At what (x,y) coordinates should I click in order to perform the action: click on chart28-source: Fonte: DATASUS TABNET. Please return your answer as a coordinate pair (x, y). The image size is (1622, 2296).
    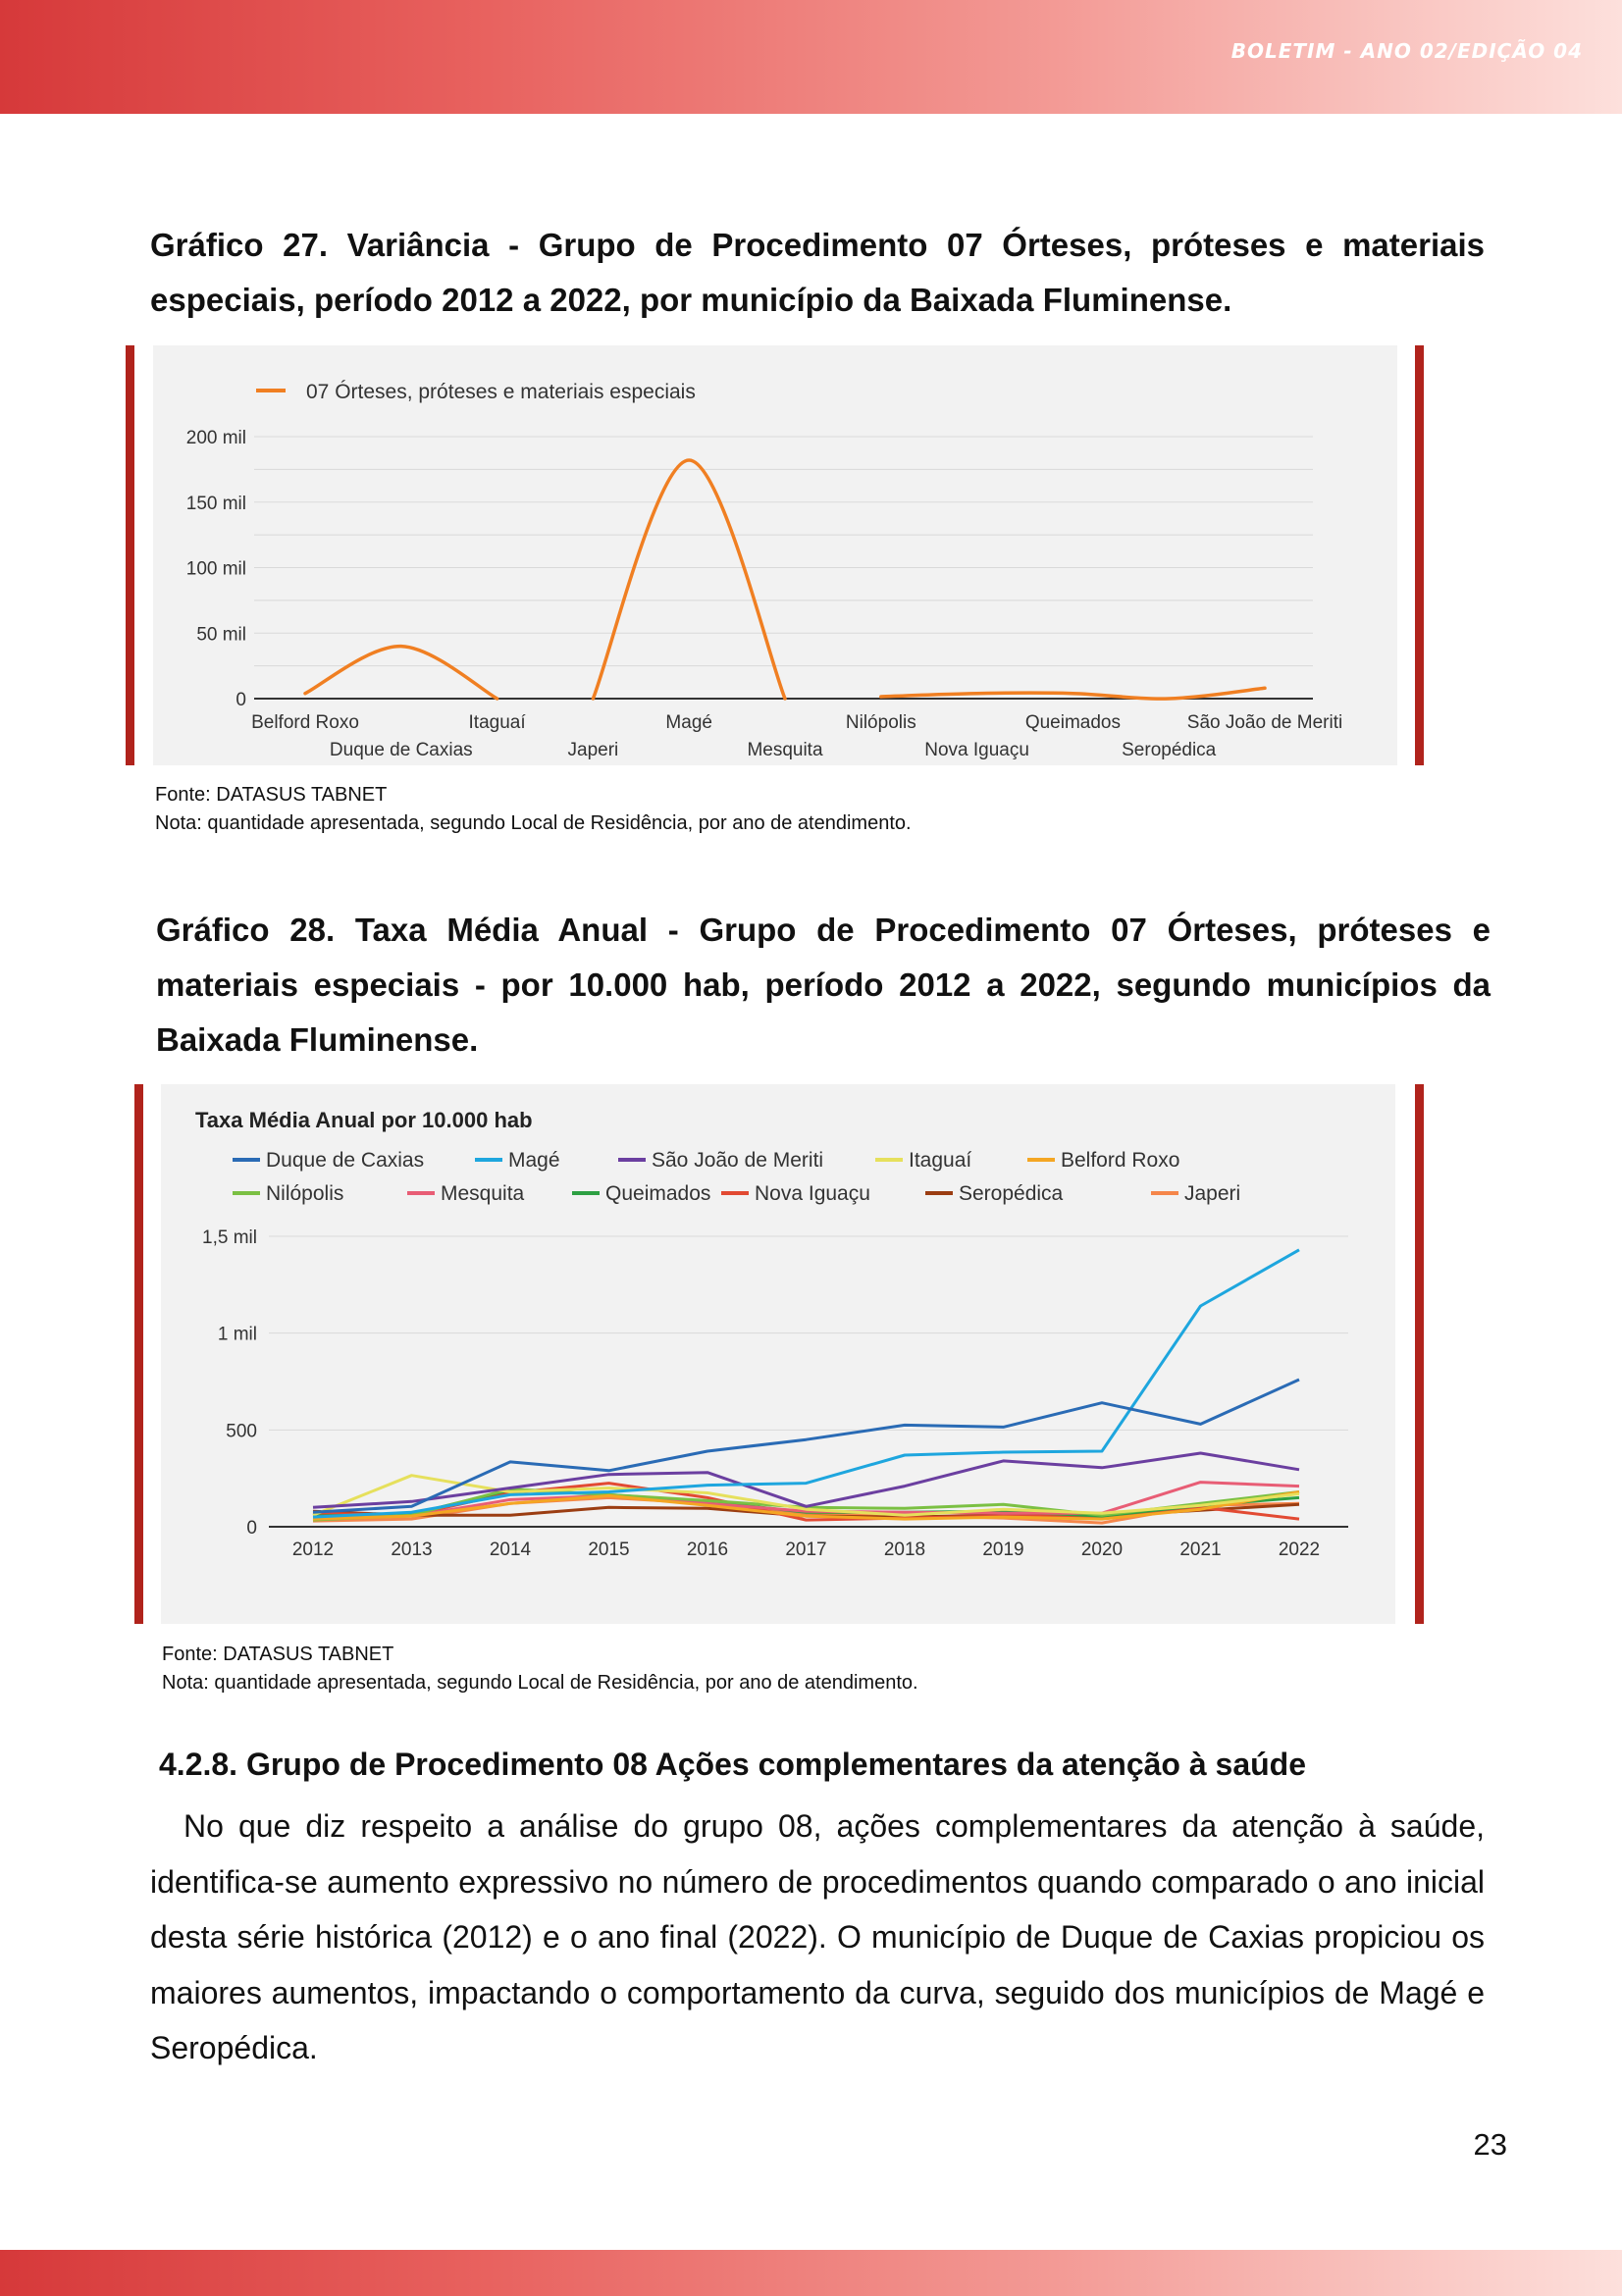
    Looking at the image, I should click on (278, 1654).